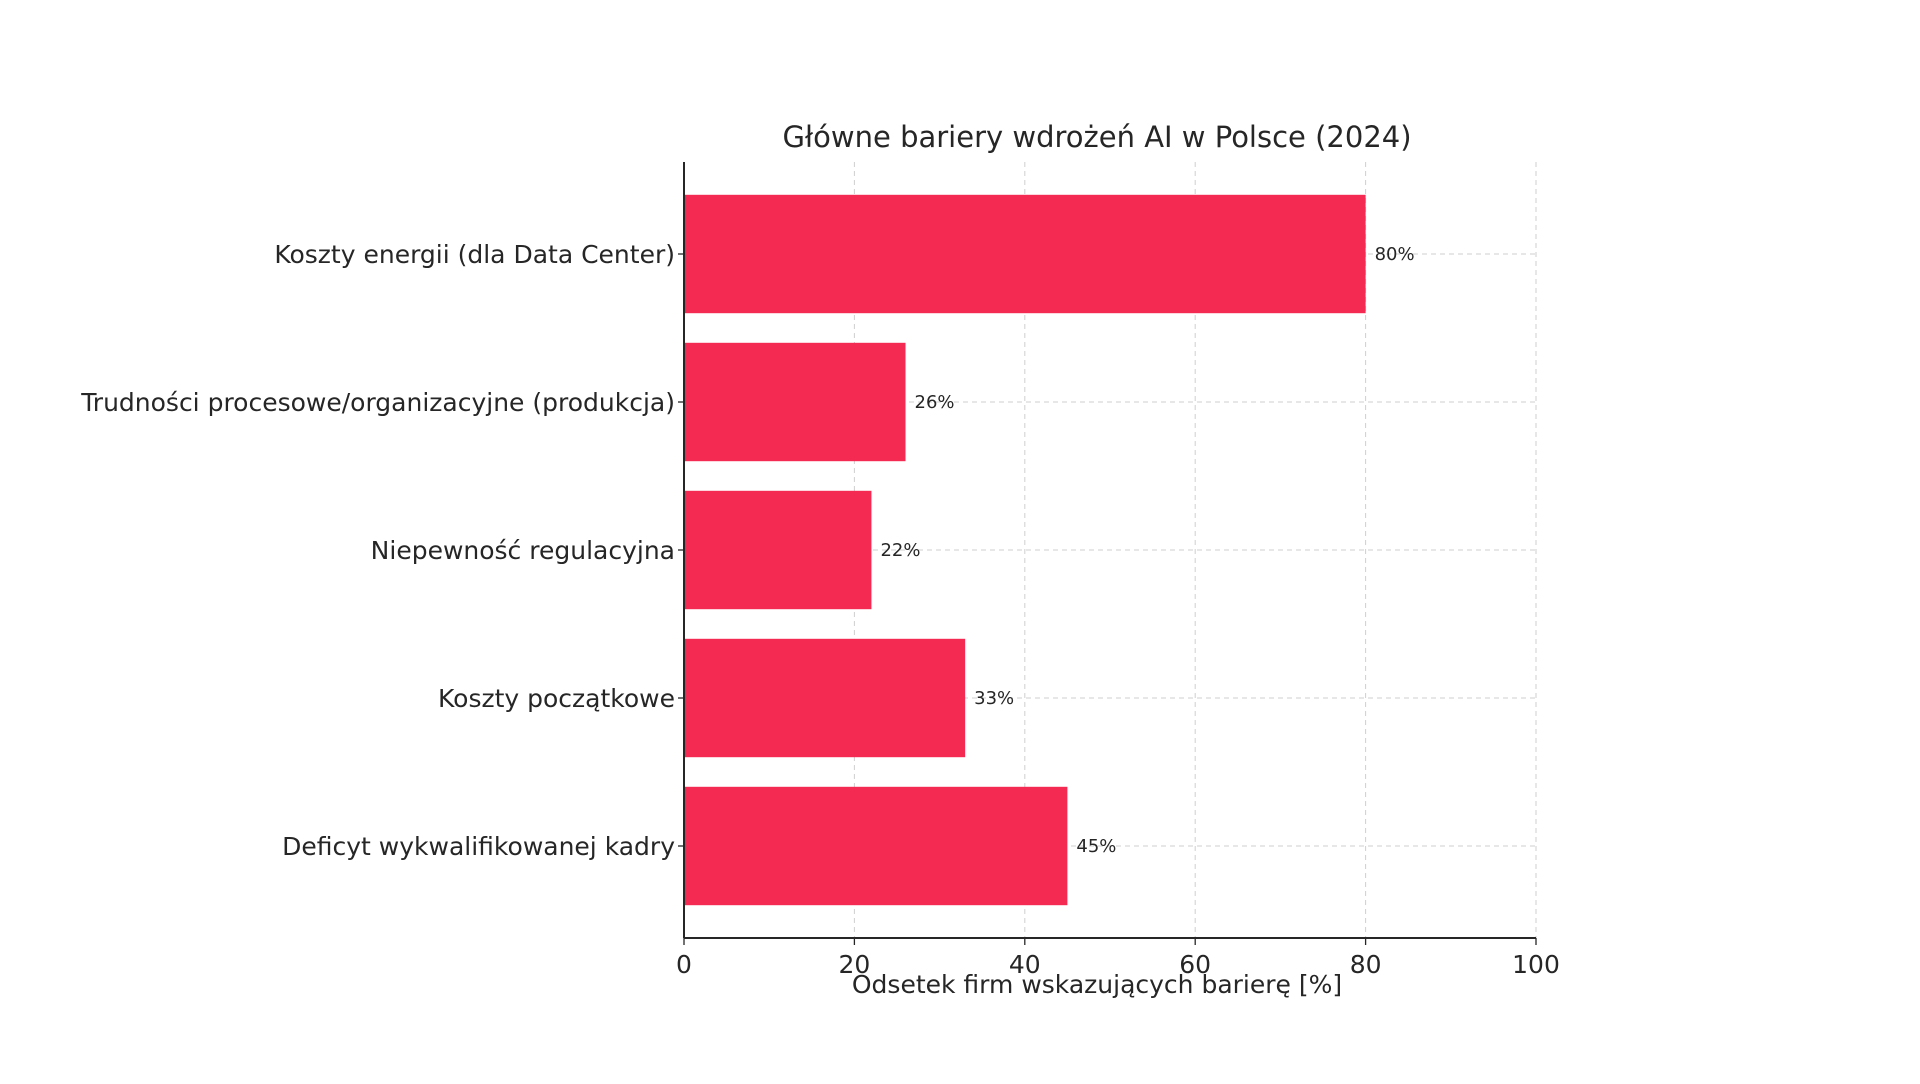 The height and width of the screenshot is (1084, 1920). Describe the element at coordinates (854, 964) in the screenshot. I see `x-tick-label: 20` at that location.